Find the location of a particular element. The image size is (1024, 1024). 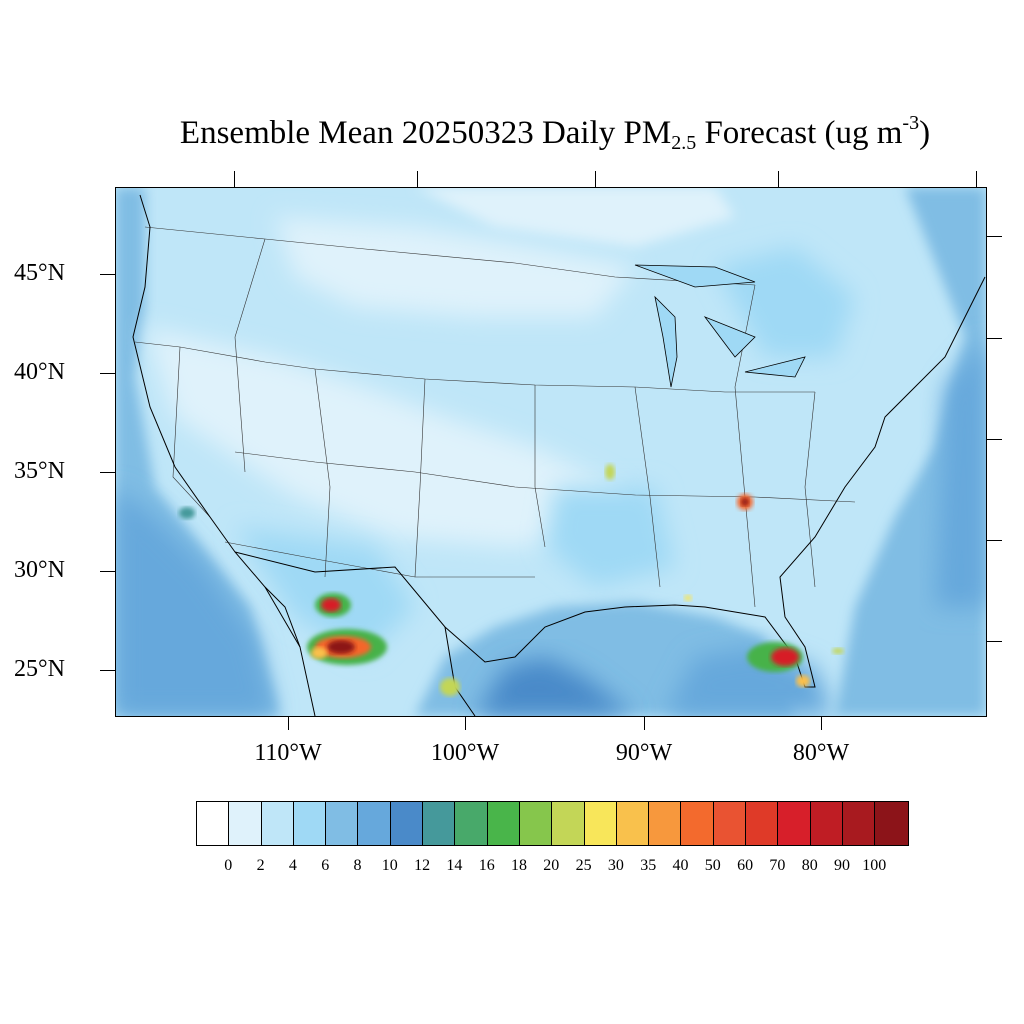

south-central-region is located at coordinates (610, 537).